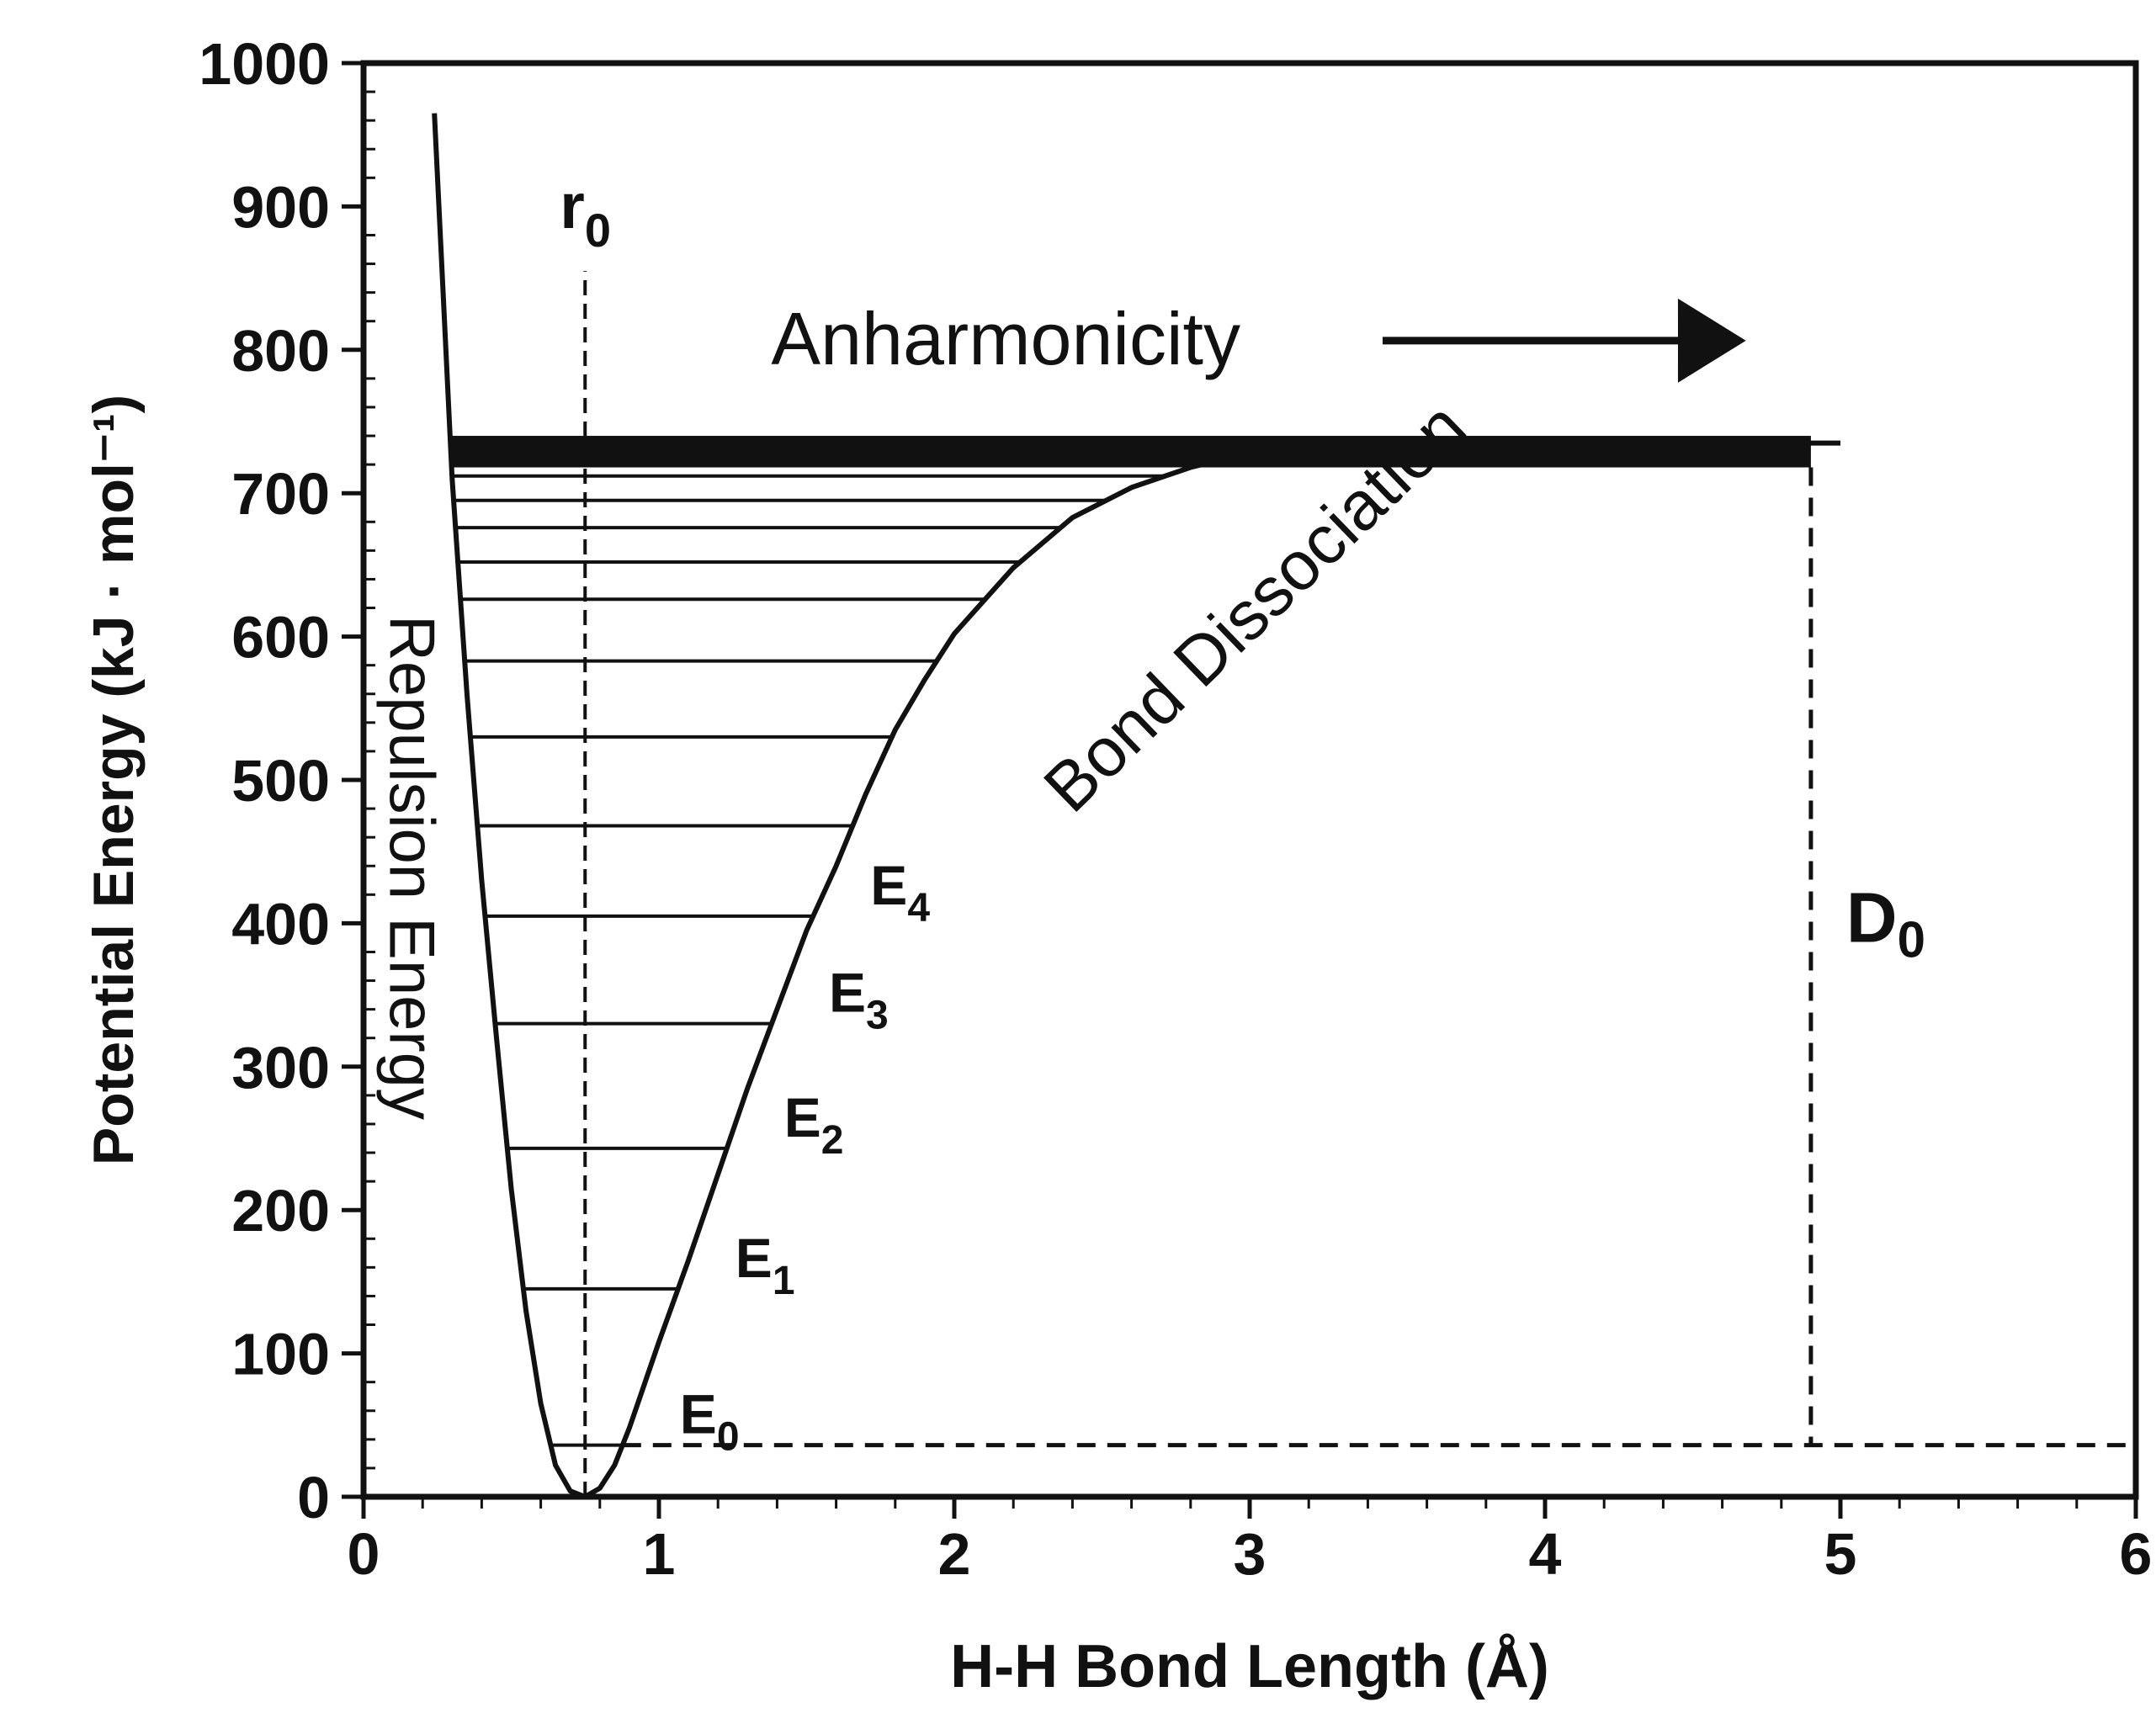 This screenshot has width=2156, height=1713. I want to click on x-tick-label: 1, so click(659, 1554).